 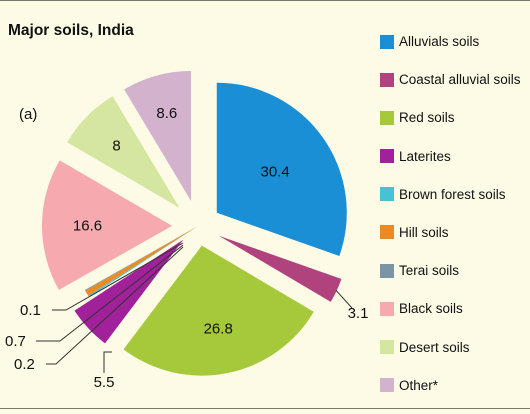 I want to click on legend-label: Alluvials soils, so click(x=439, y=41).